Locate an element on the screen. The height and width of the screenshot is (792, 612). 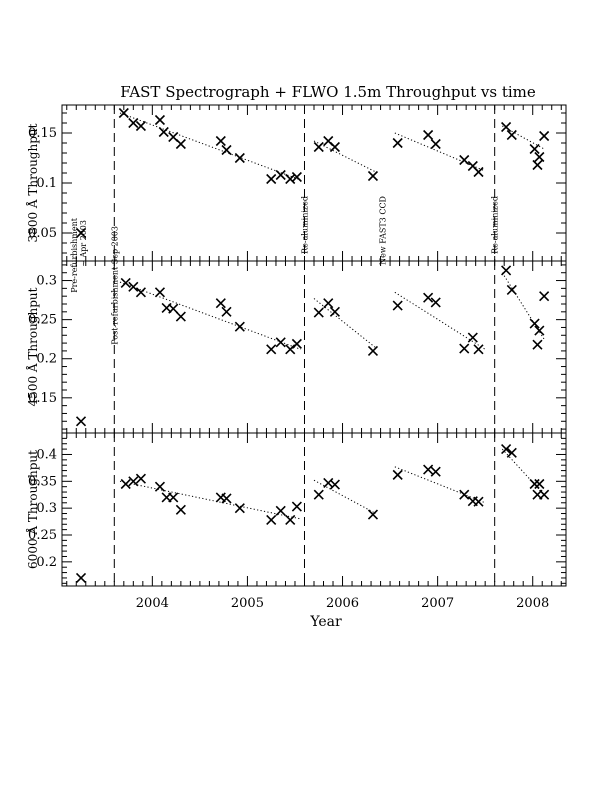
panel-2-y-axis-label: 4500 Å Throughput is located at coordinates (32, 346).